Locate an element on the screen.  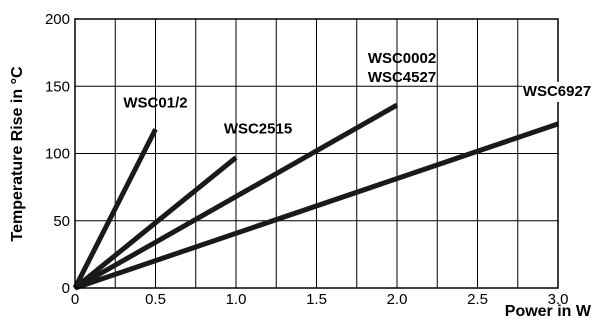
y-tick-label: 200 is located at coordinates (57, 19).